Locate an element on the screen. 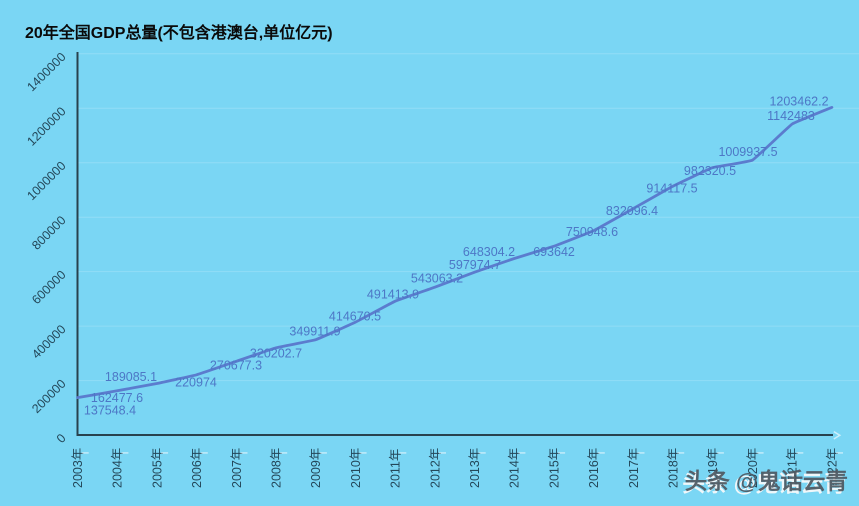 The image size is (859, 506). svg-text: 349911.9 is located at coordinates (314, 332).